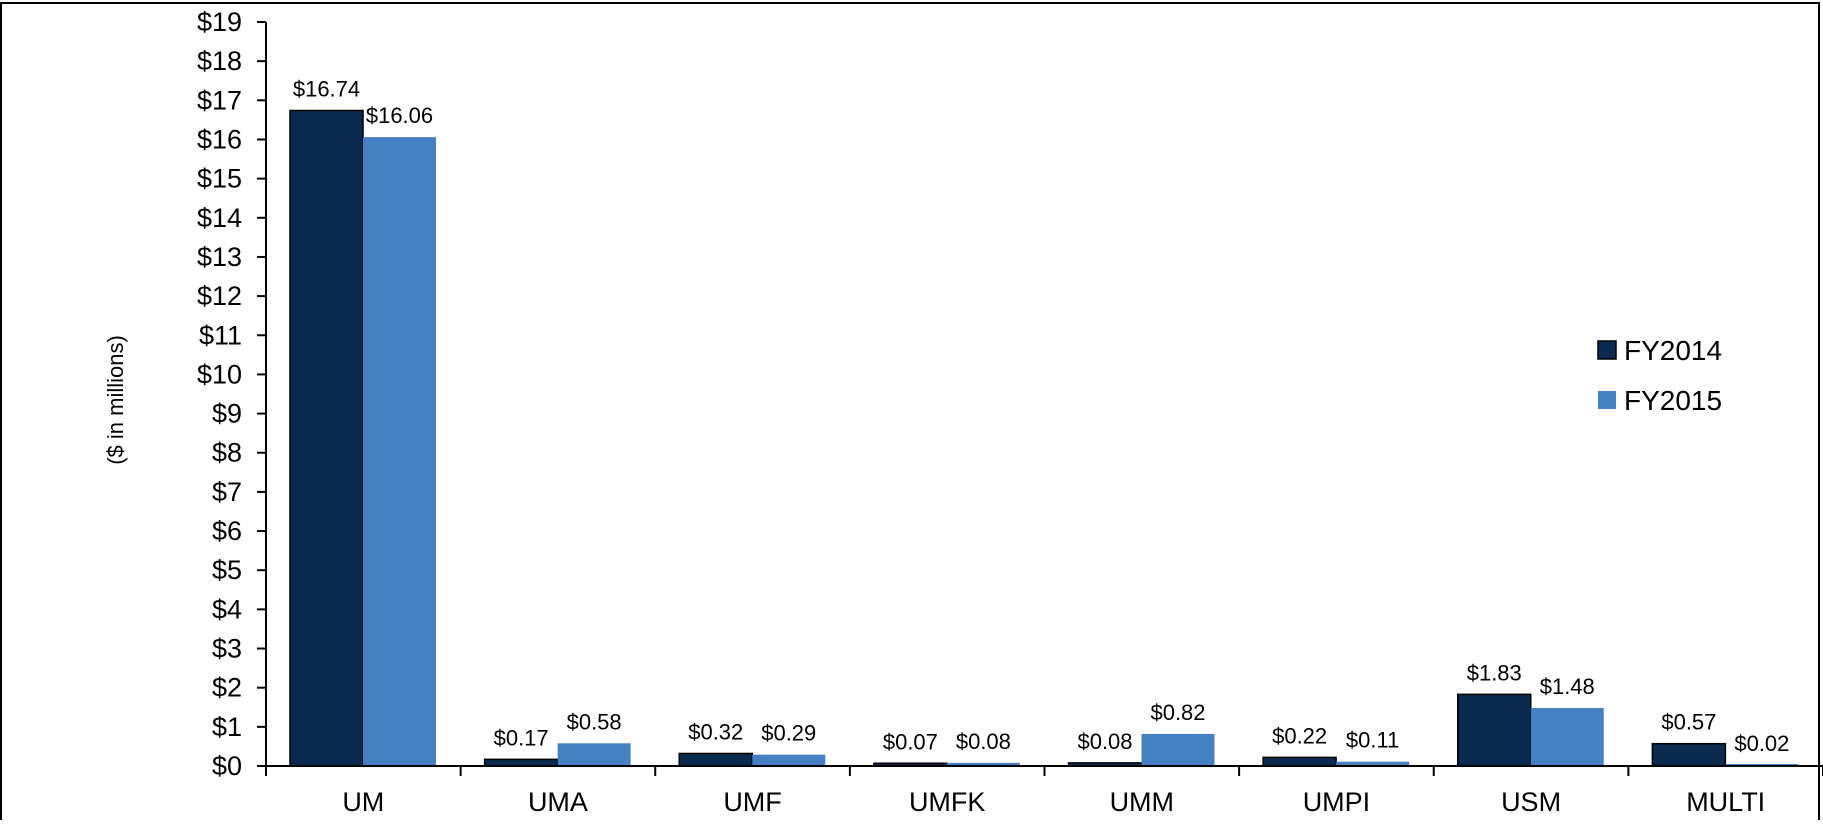 The height and width of the screenshot is (825, 1823). I want to click on y-axis-label: ($ in millions), so click(115, 400).